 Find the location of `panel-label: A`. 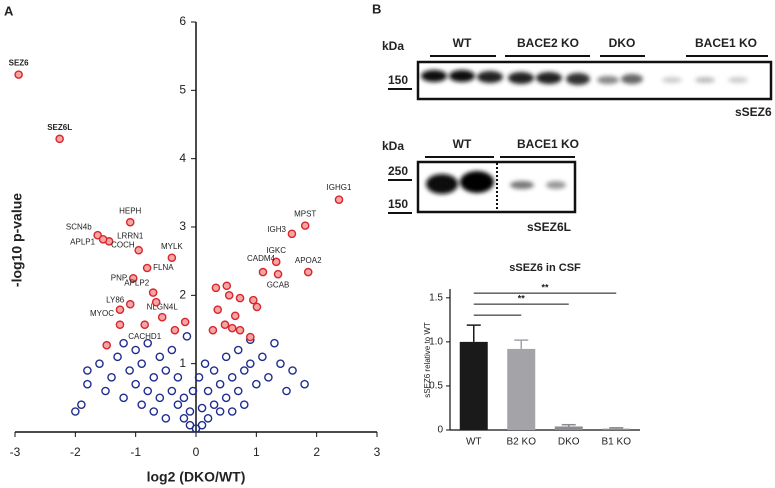

panel-label: A is located at coordinates (9, 10).